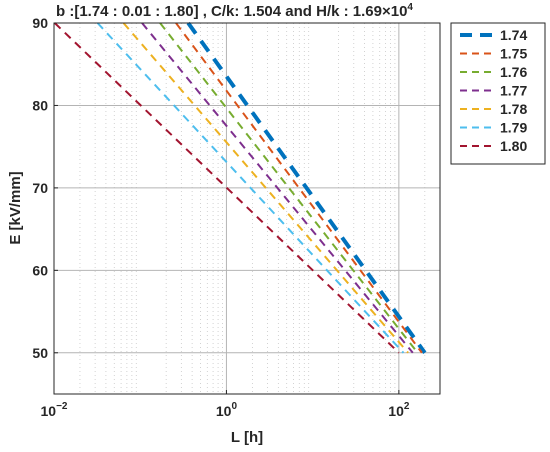  Describe the element at coordinates (410, 7) in the screenshot. I see `chart-title-superscript: 4` at that location.